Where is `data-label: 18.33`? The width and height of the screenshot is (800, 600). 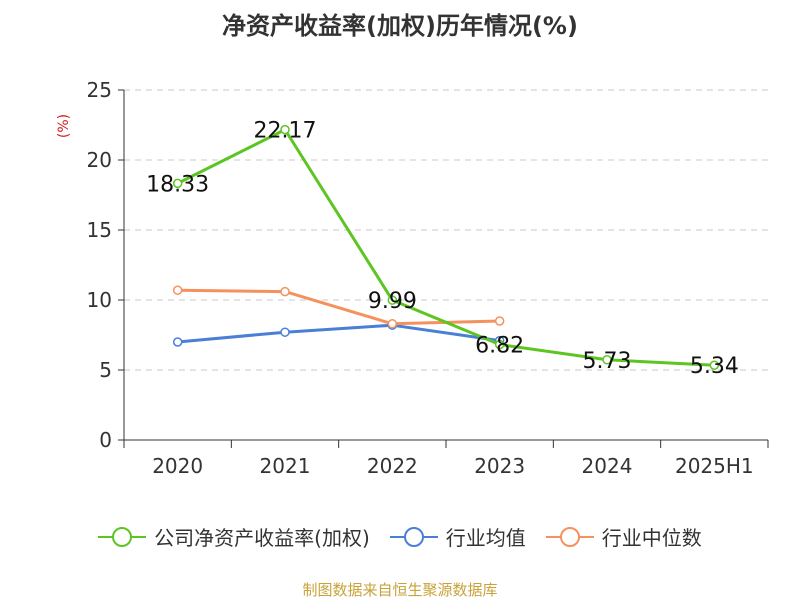
data-label: 18.33 is located at coordinates (177, 184).